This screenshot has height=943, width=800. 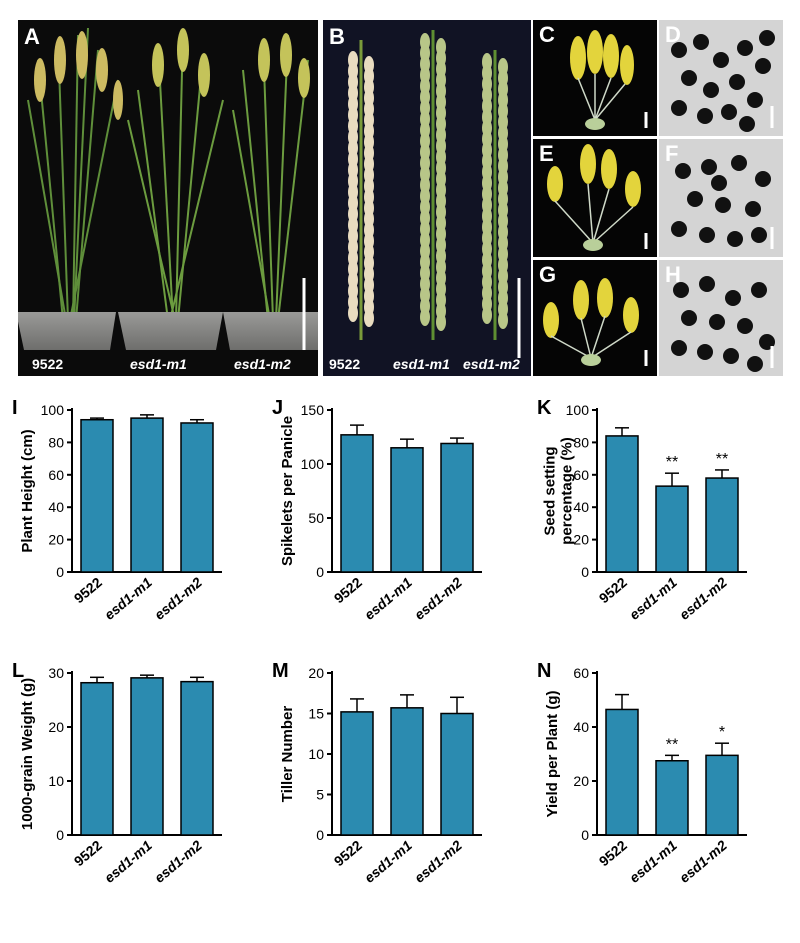 I want to click on photo-panel-c: C, so click(x=595, y=78).